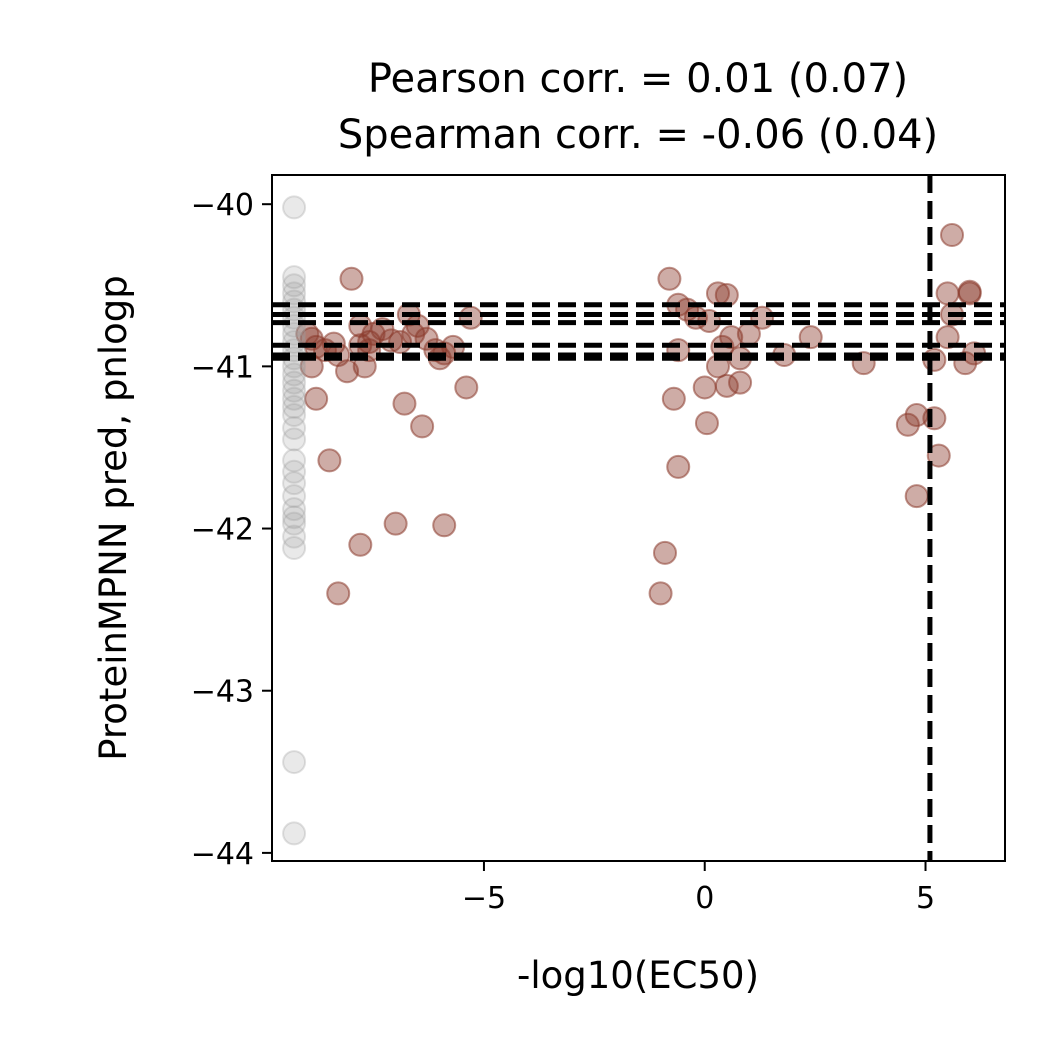 The image size is (1050, 1050). I want to click on y-axis-ticks: −40 −41 −42 −43 −44, so click(231, 530).